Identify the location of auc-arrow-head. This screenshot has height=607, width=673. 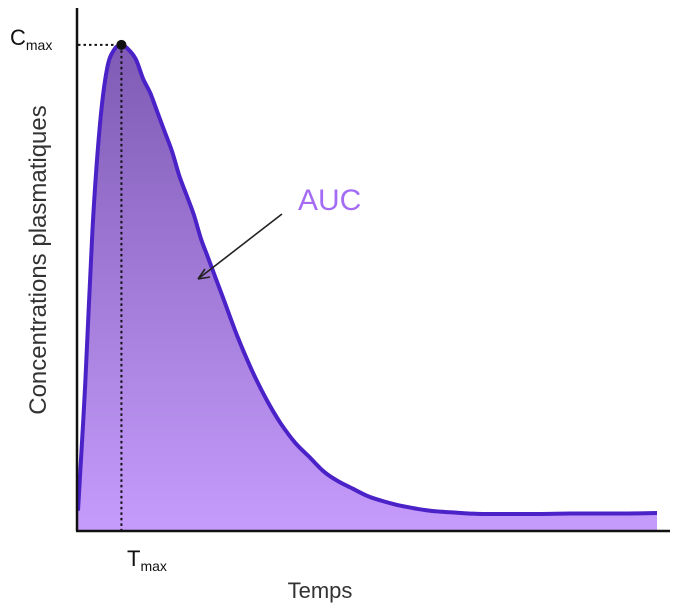
(204, 274).